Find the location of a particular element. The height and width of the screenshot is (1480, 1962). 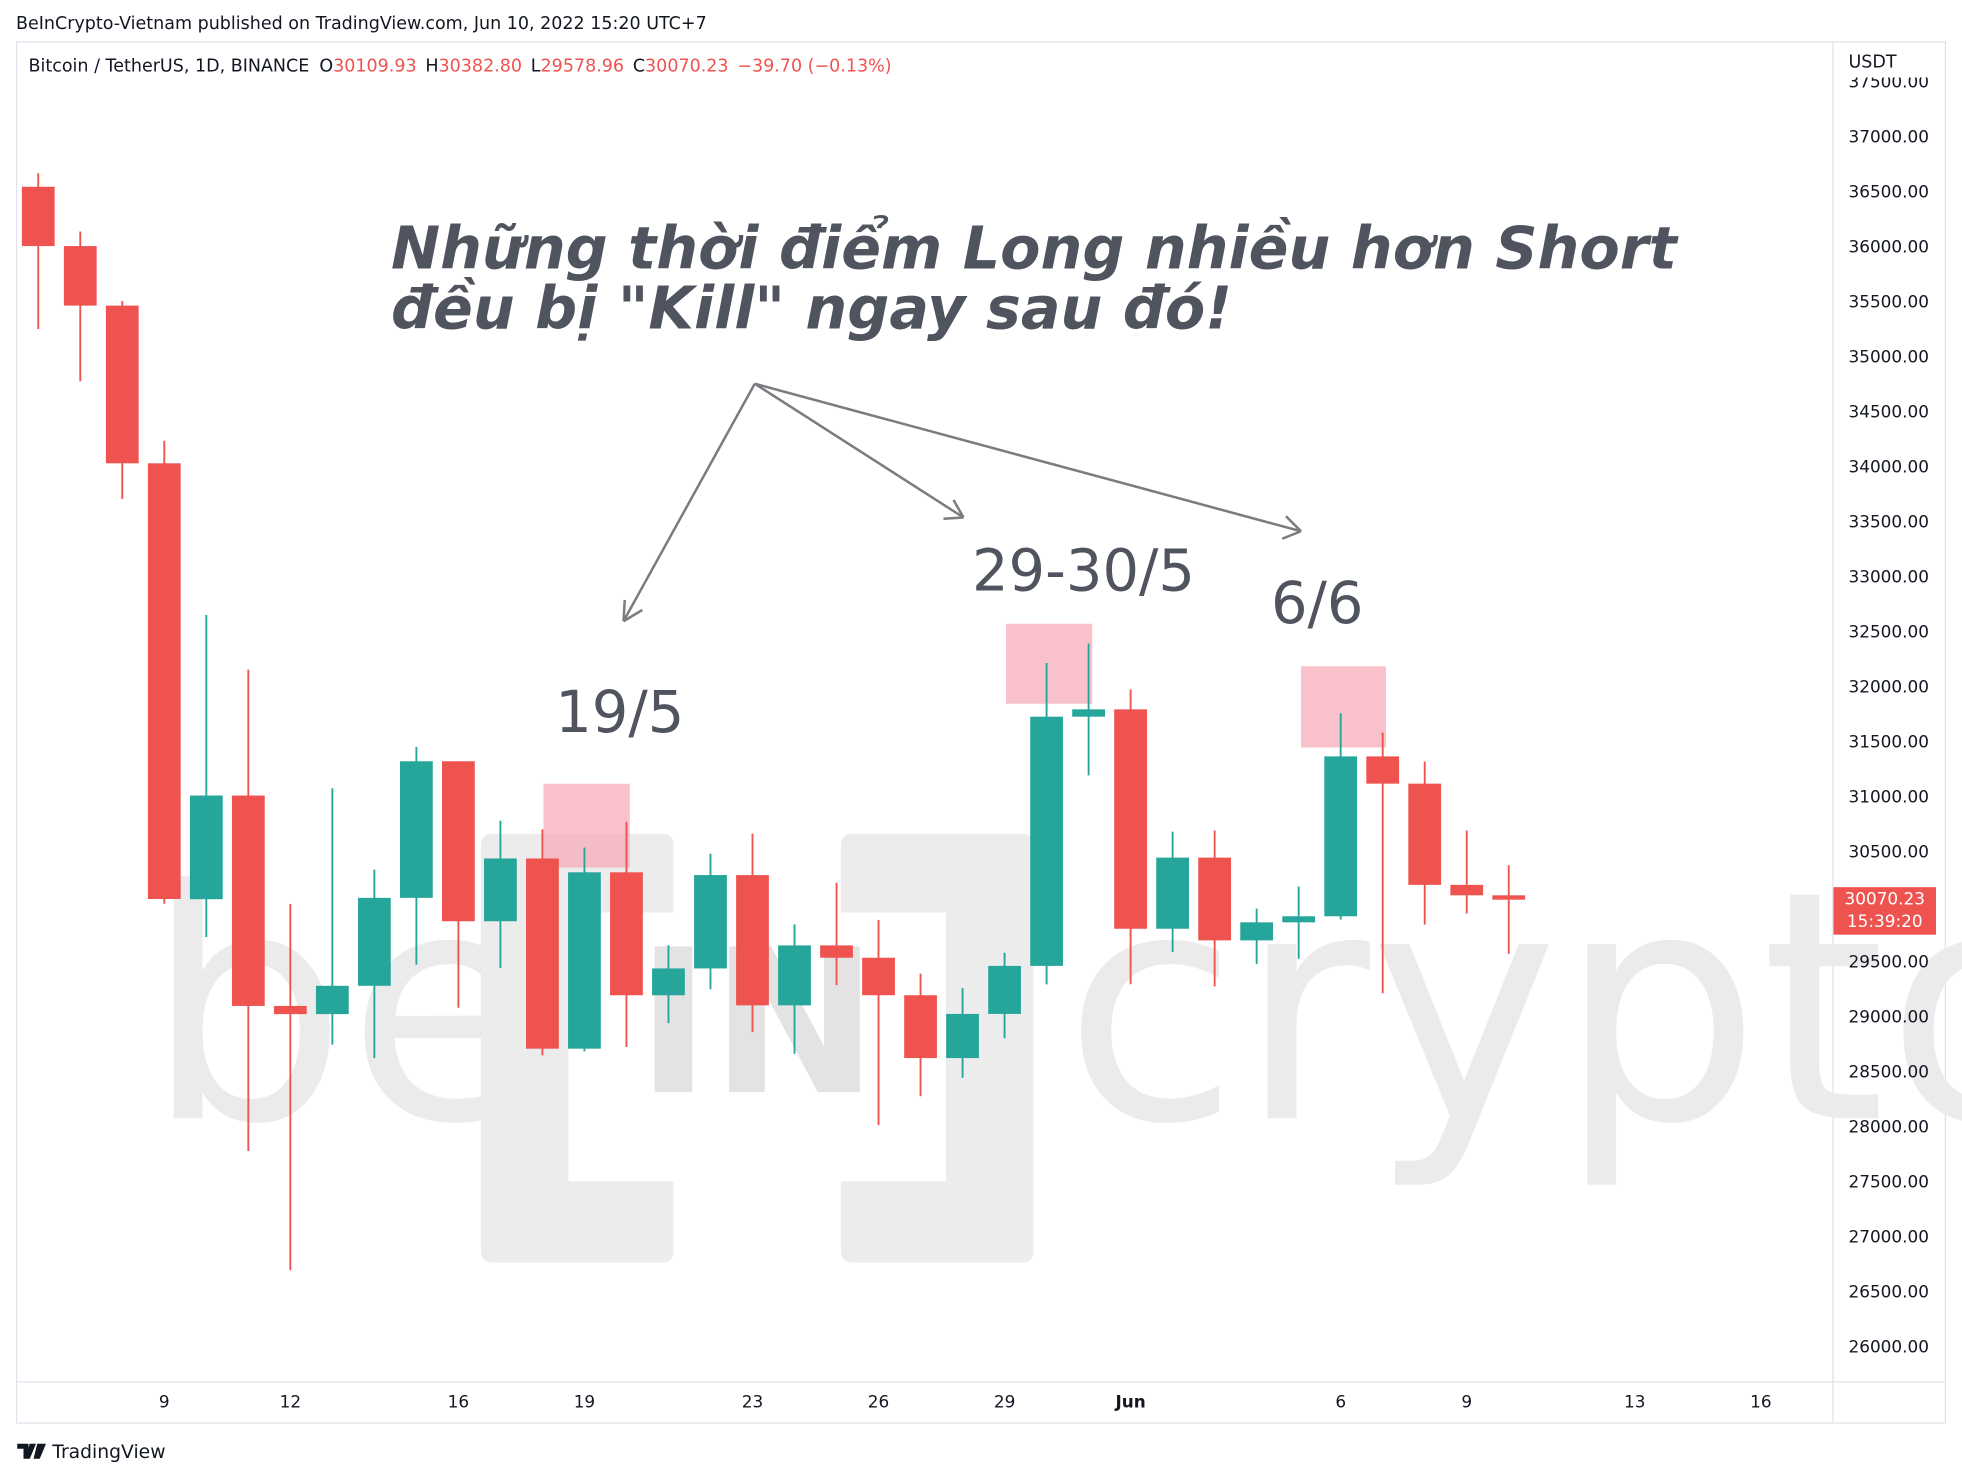

legend-value: 30070.23 is located at coordinates (687, 66).